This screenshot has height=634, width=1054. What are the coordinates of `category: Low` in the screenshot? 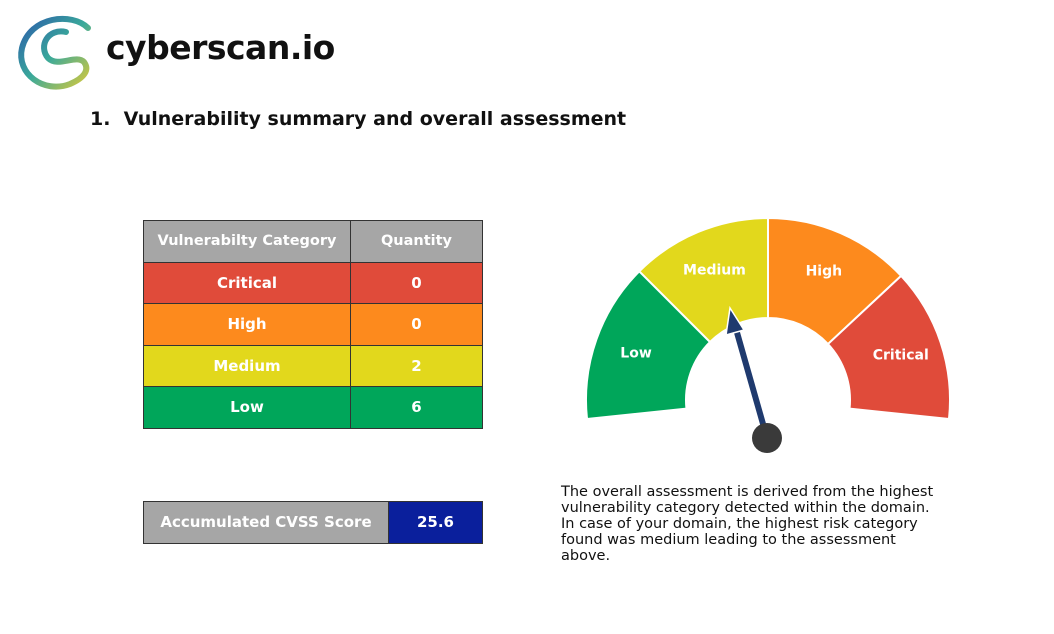 It's located at (247, 407).